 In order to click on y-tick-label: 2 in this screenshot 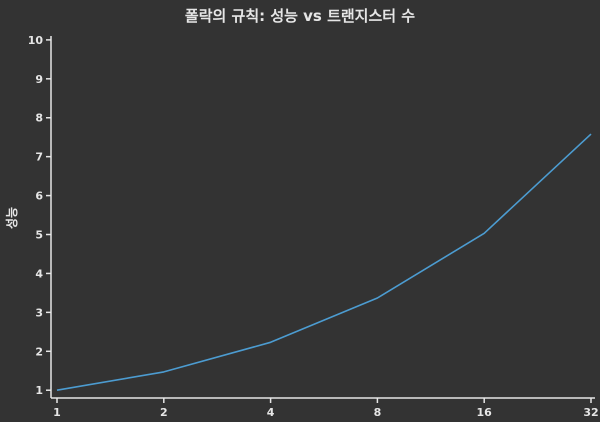, I will do `click(39, 351)`.